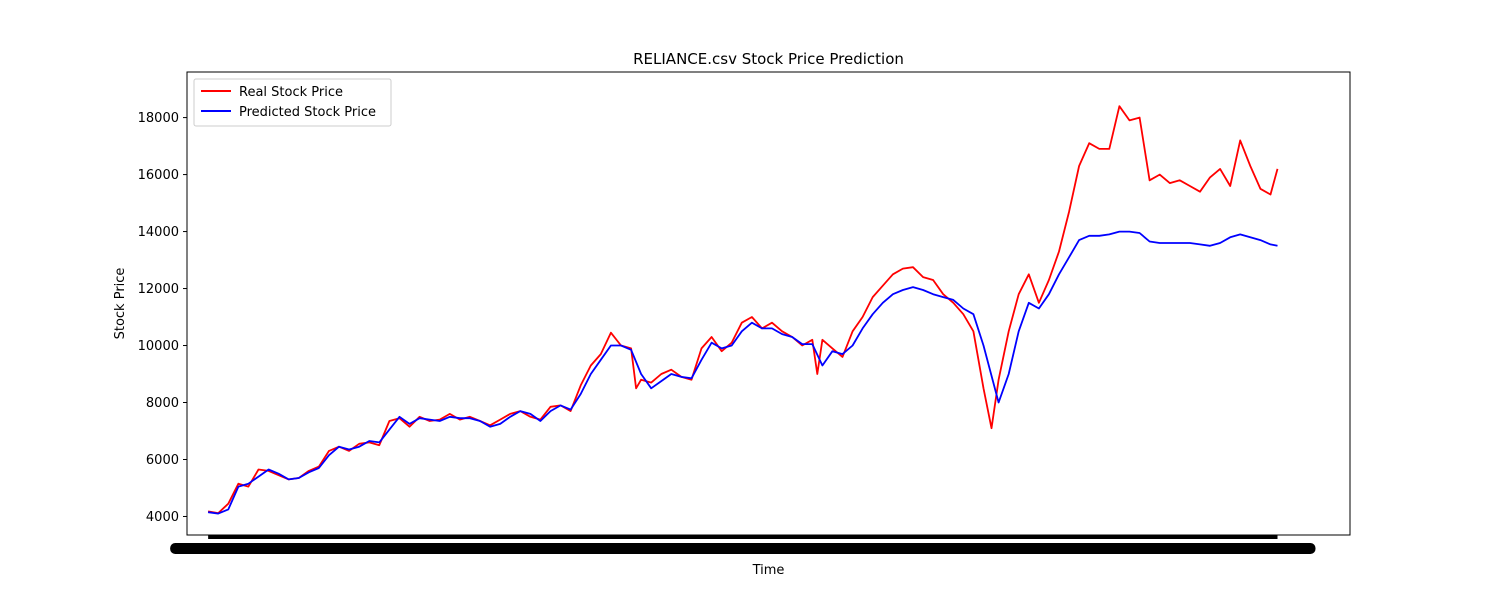  What do you see at coordinates (307, 112) in the screenshot?
I see `legend-label-predicted: Predicted Stock Price` at bounding box center [307, 112].